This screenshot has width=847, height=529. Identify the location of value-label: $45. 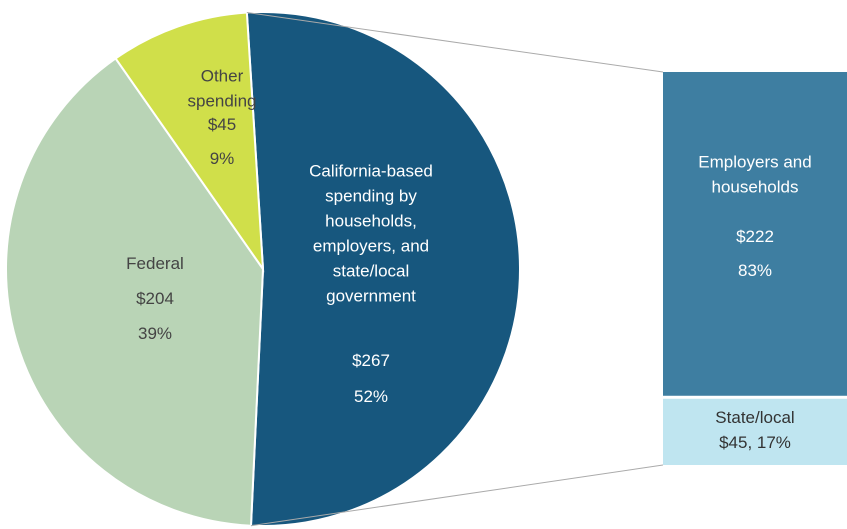
(222, 124).